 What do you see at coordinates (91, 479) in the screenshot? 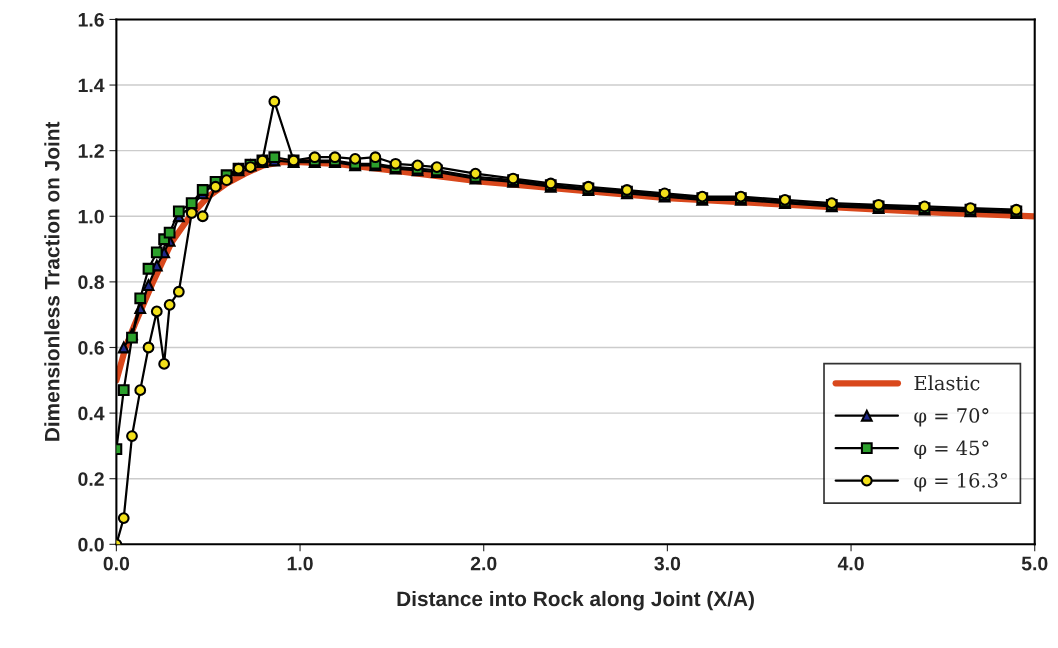
I see `y-tick-label: 0.2` at bounding box center [91, 479].